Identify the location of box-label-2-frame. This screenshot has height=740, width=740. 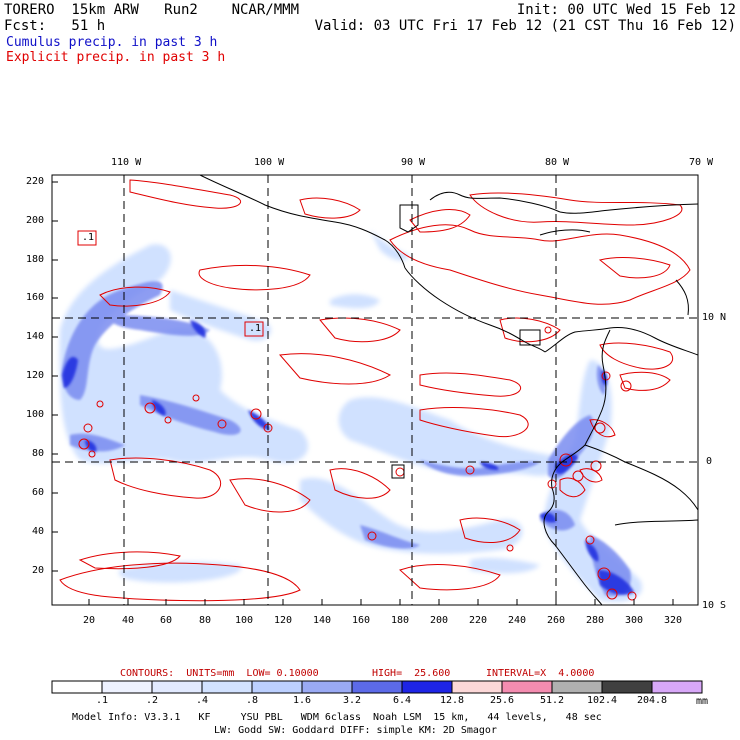
(254, 329).